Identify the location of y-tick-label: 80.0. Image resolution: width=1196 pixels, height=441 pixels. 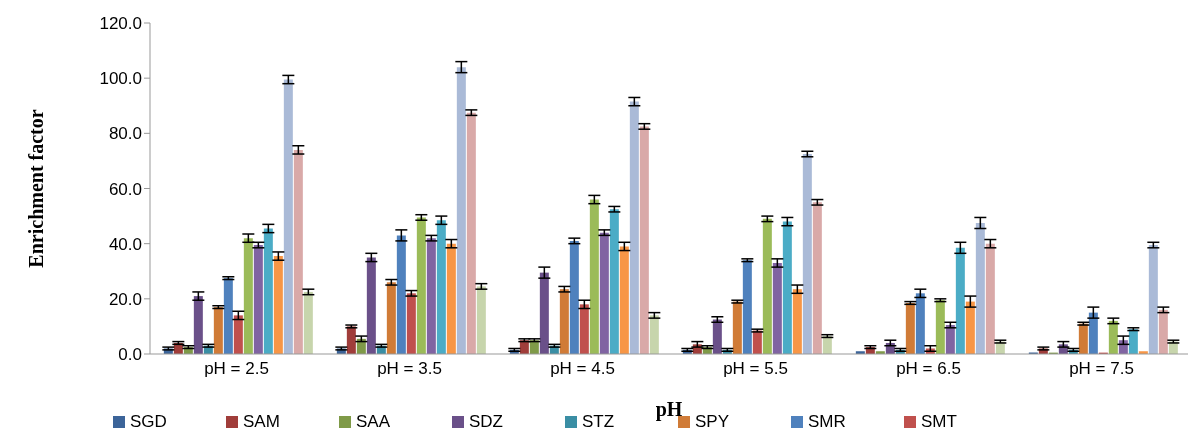
(125, 134).